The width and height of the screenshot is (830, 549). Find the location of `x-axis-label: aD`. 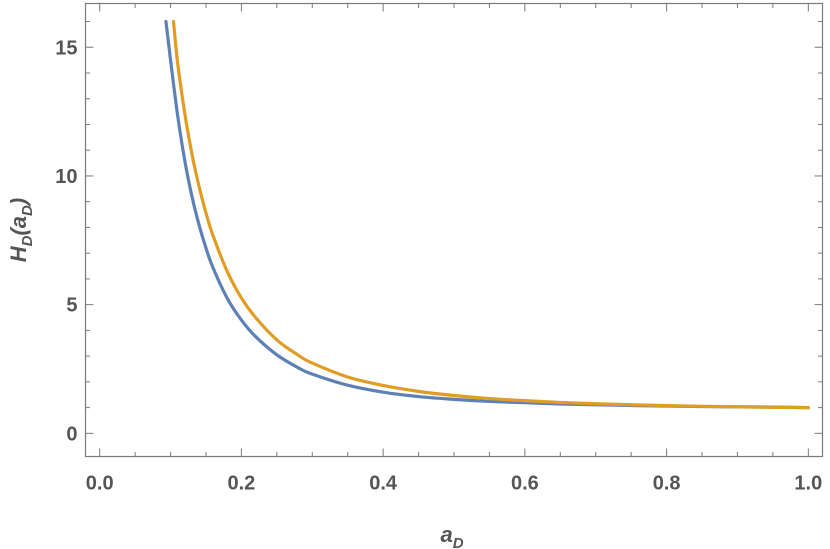

x-axis-label: aD is located at coordinates (451, 535).